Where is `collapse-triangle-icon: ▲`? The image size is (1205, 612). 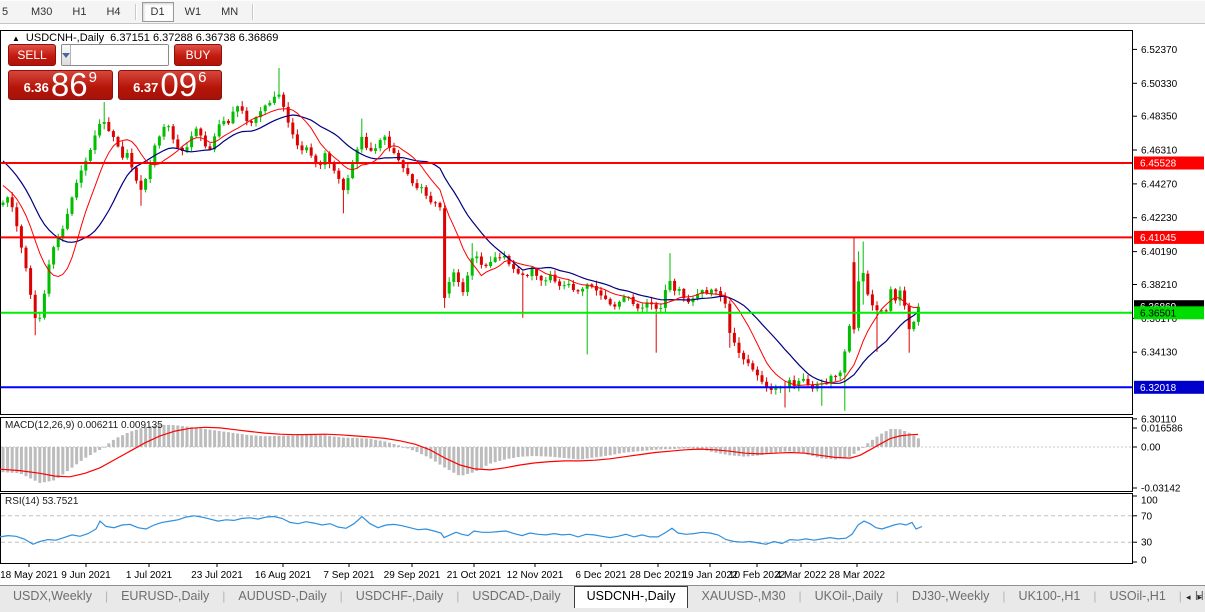 collapse-triangle-icon: ▲ is located at coordinates (16, 38).